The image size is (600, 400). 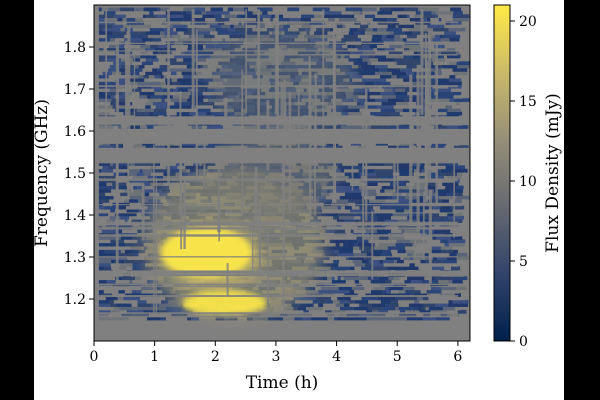 I want to click on colorbar-tick-label: 0, so click(x=523, y=342).